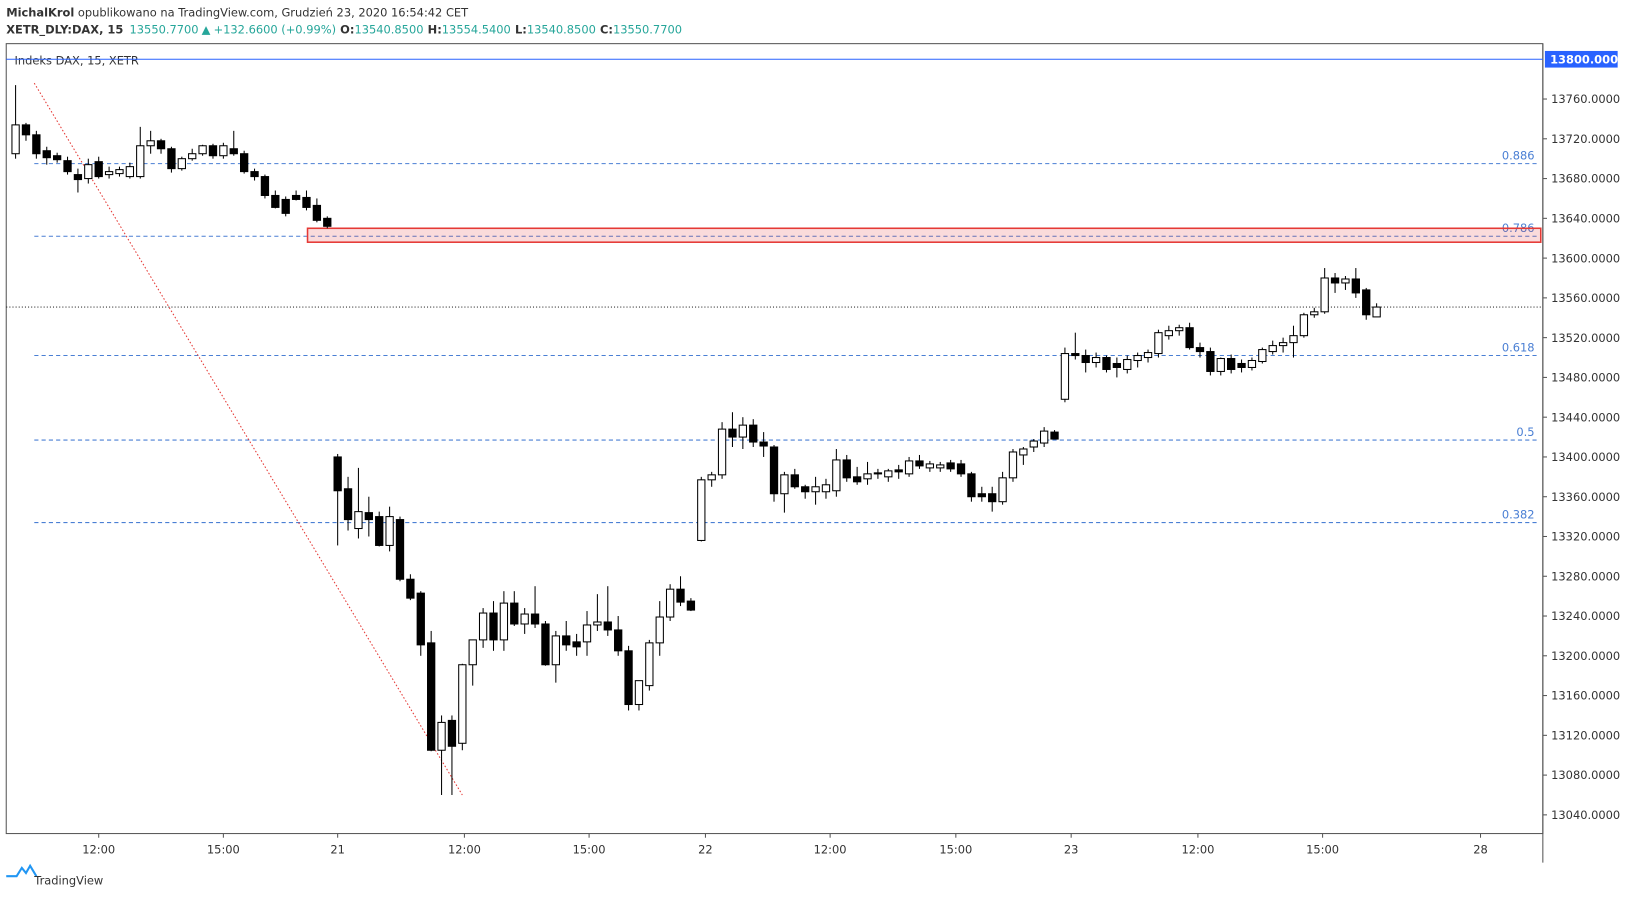 The width and height of the screenshot is (1627, 898). I want to click on y-tick-label: 13240.0000, so click(1585, 616).